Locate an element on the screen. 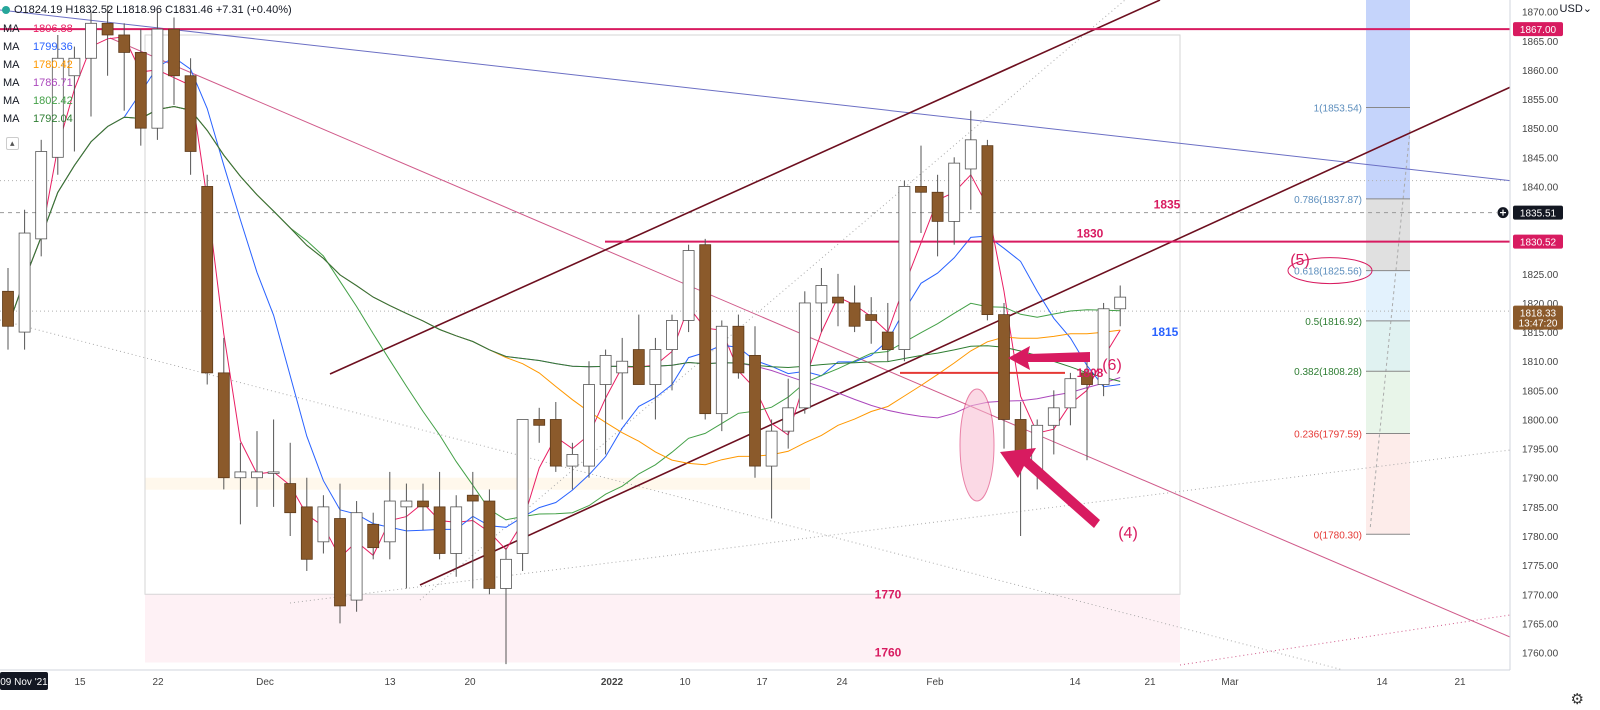 The height and width of the screenshot is (710, 1600). price-tick: 1825.00 is located at coordinates (1540, 275).